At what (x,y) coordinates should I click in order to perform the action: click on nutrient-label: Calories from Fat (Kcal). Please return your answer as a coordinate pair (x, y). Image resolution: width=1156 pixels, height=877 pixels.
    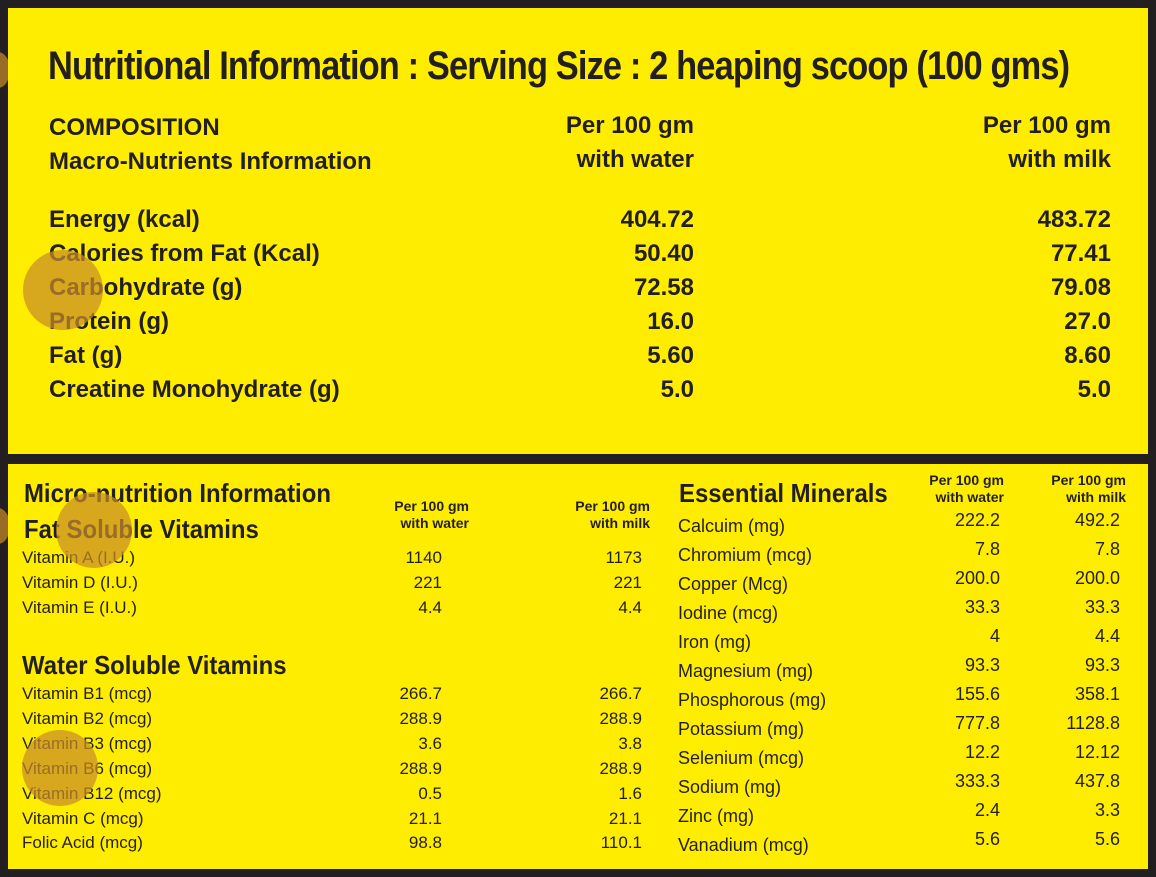
    Looking at the image, I should click on (184, 253).